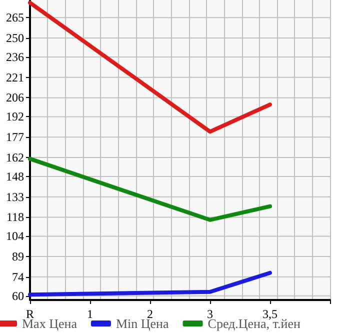 This screenshot has width=345, height=335. What do you see at coordinates (15, 197) in the screenshot?
I see `y-tick-label: 133` at bounding box center [15, 197].